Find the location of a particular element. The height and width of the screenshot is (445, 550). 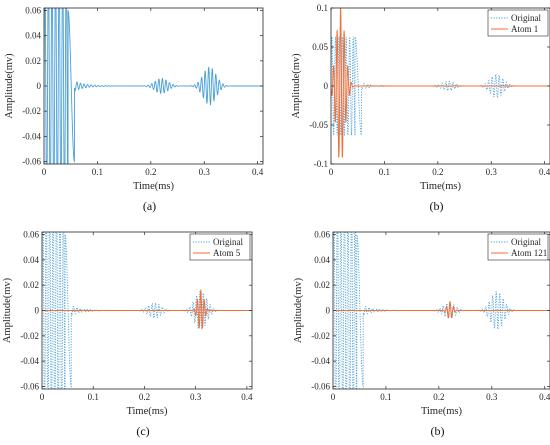

legend-entry: Atom 121 is located at coordinates (529, 253).